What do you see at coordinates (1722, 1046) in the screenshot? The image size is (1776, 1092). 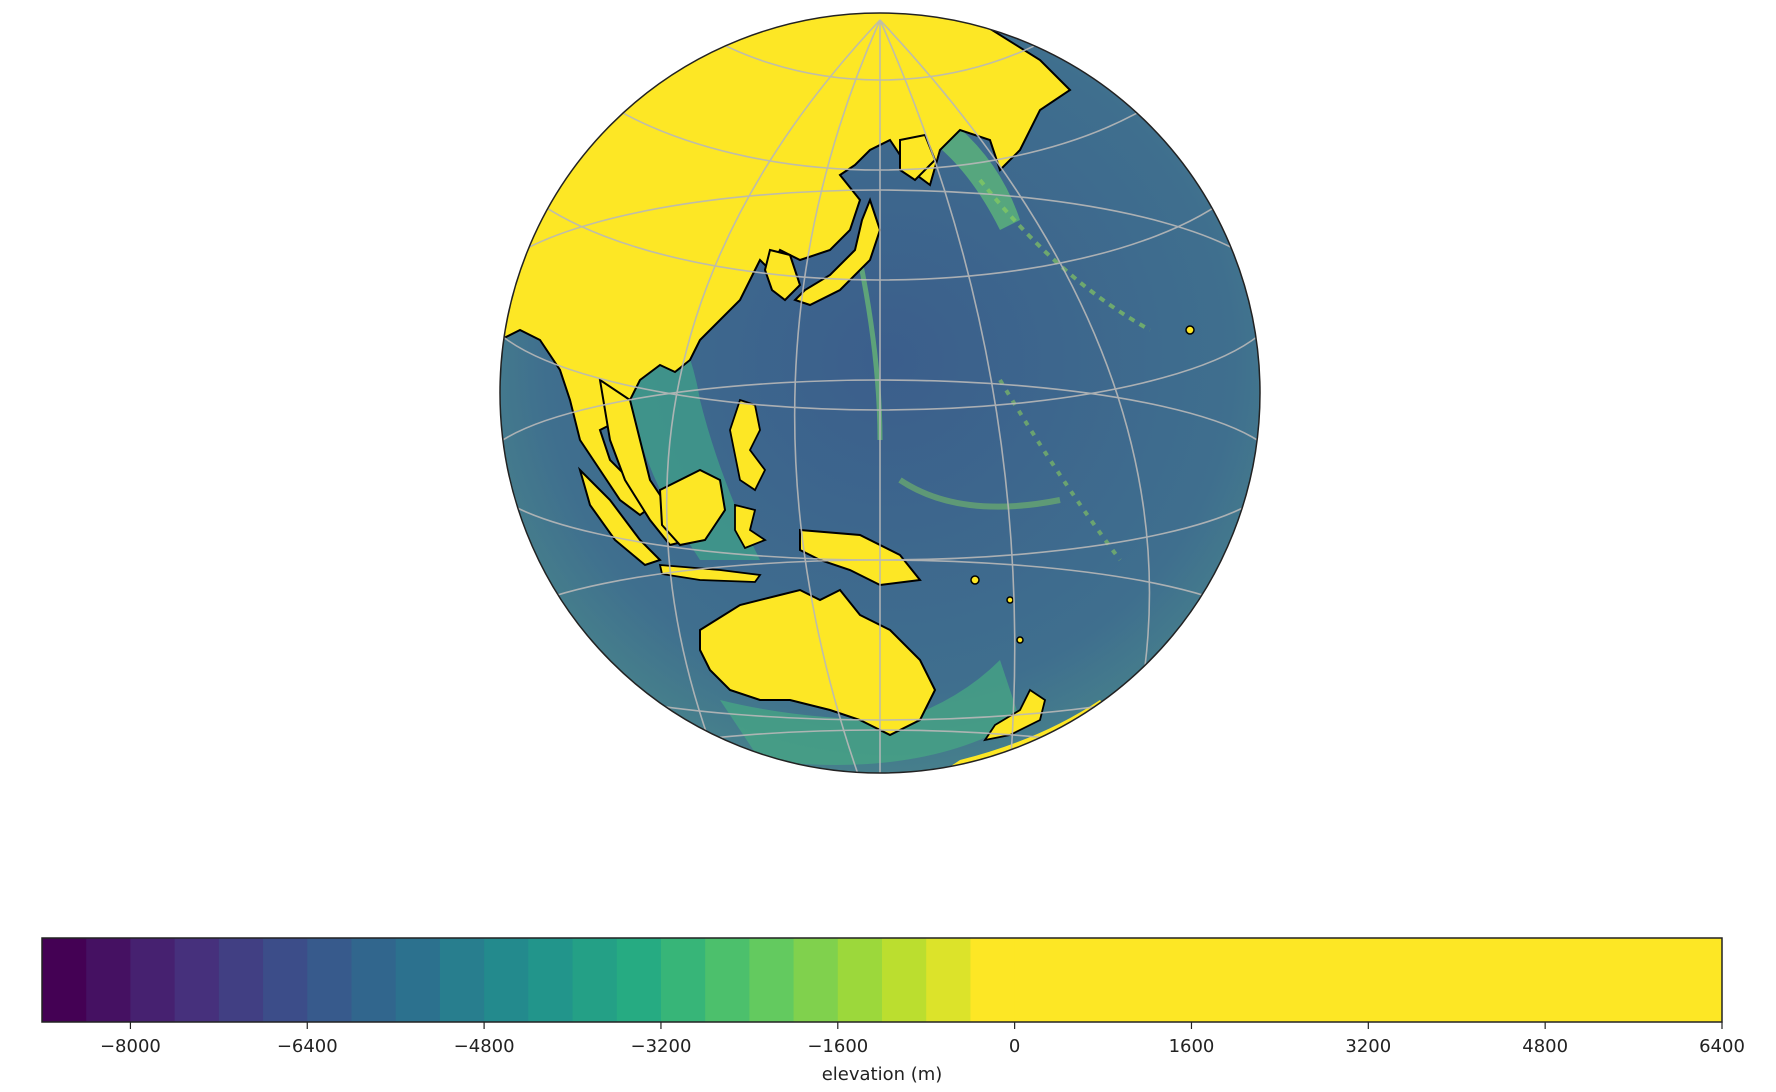 I see `colorbar-tick-label: 6400` at bounding box center [1722, 1046].